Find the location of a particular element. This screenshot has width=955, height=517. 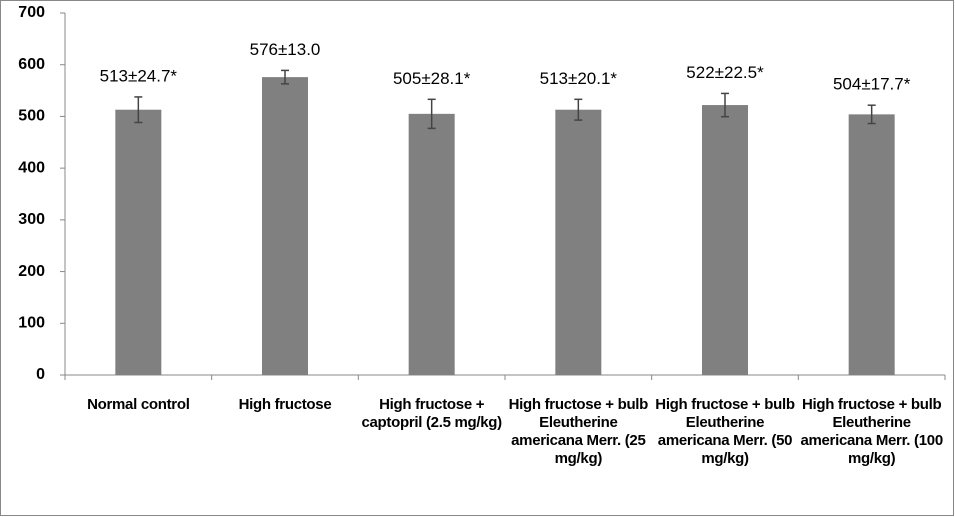

value-label: 505±28.1* is located at coordinates (432, 78).